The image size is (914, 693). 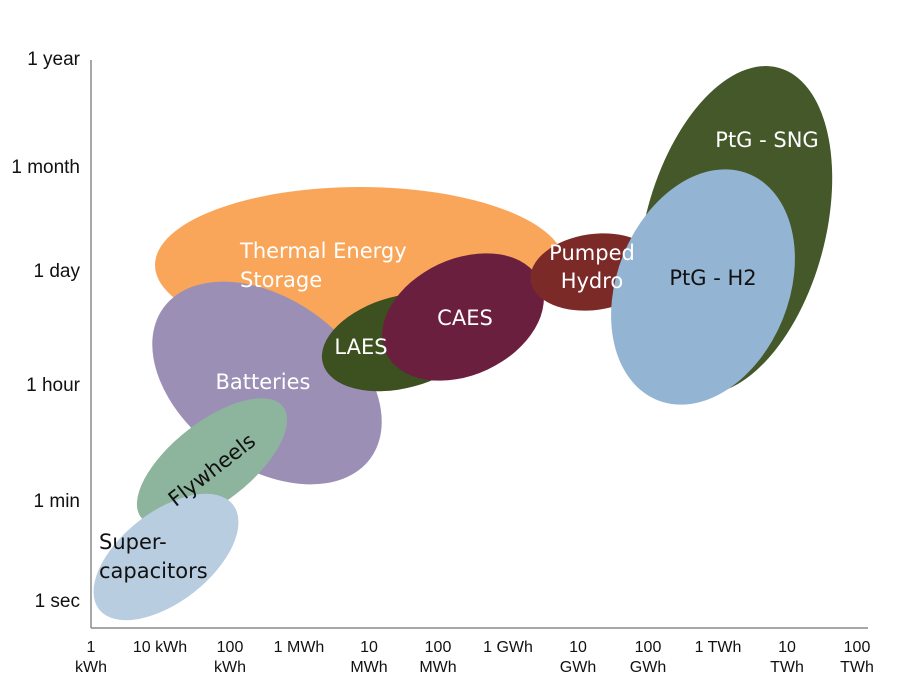 What do you see at coordinates (212, 462) in the screenshot?
I see `ellipse-flywheels` at bounding box center [212, 462].